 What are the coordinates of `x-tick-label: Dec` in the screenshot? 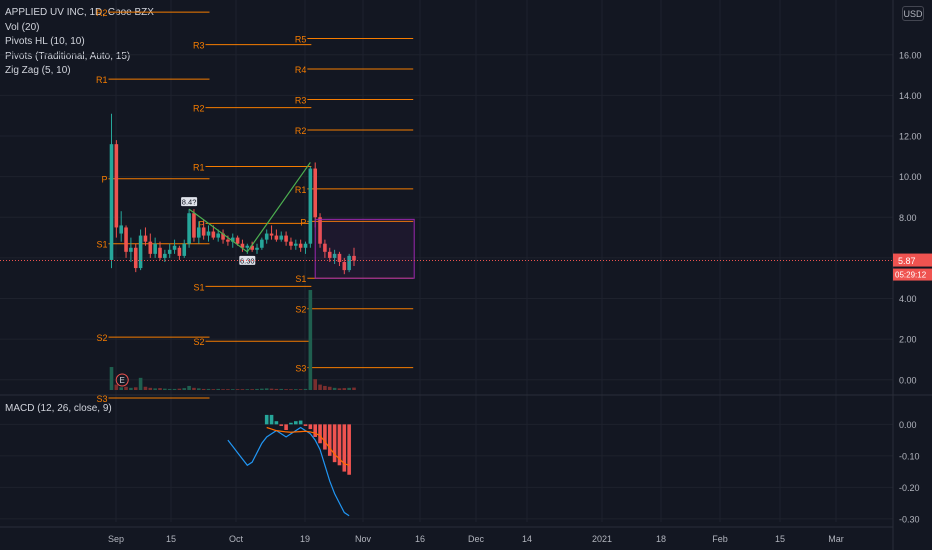 It's located at (476, 539).